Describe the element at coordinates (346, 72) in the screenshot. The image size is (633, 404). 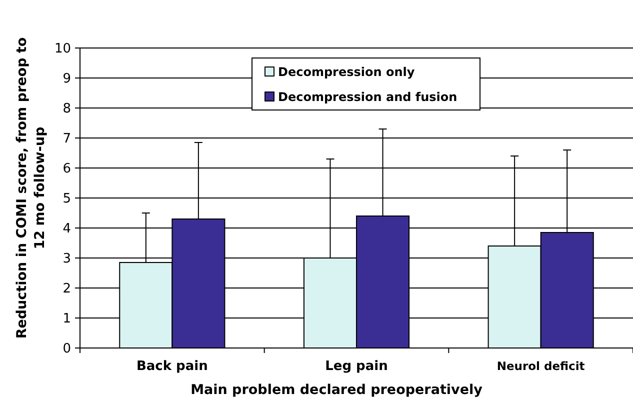
I see `legend-label: Decompression only` at that location.